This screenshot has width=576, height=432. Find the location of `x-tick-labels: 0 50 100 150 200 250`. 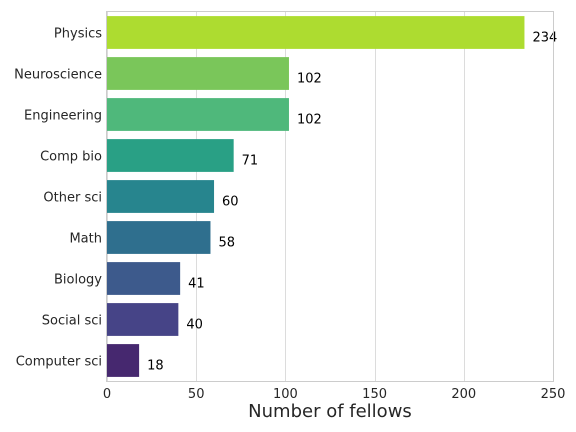

x-tick-labels: 0 50 100 150 200 250 is located at coordinates (334, 394).